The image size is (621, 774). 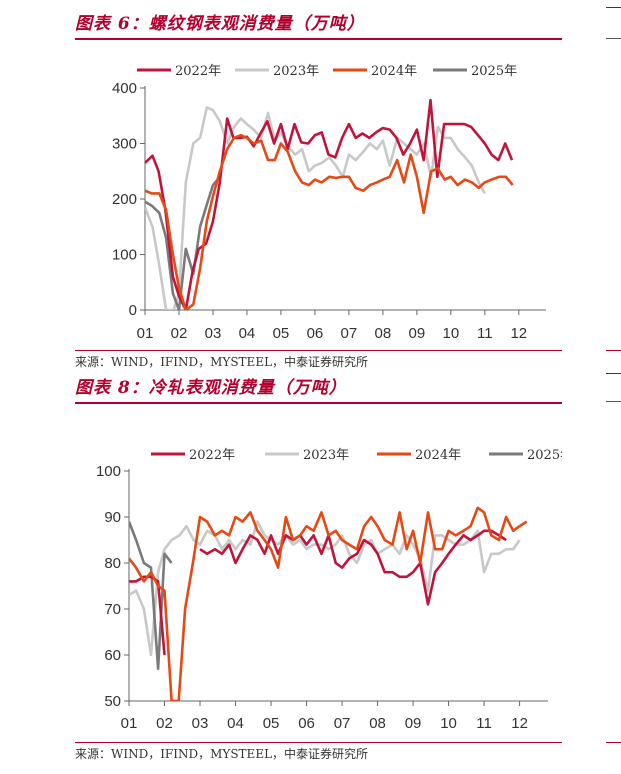 I want to click on chart-title-bar: 图表 8：冷轧表观消费量（万吨）, so click(x=318, y=388).